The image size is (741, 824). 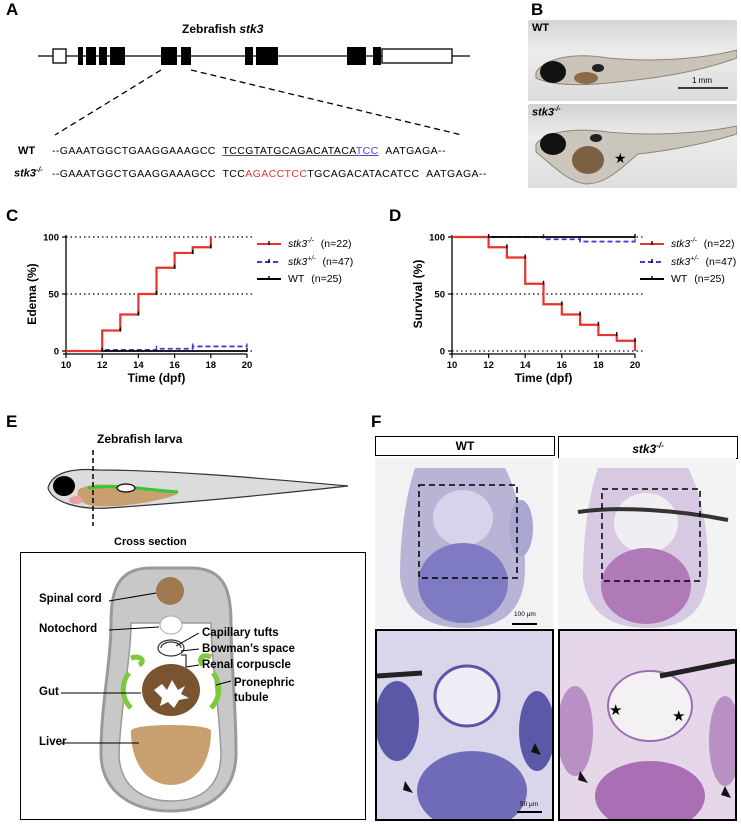 What do you see at coordinates (264, 683) in the screenshot?
I see `label-pronephric: Pronephric` at bounding box center [264, 683].